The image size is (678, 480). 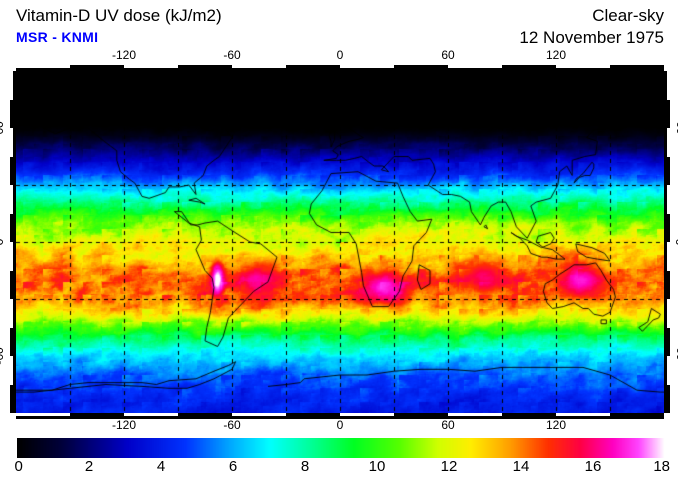 I want to click on colorbar-tick-4: 4, so click(x=161, y=466).